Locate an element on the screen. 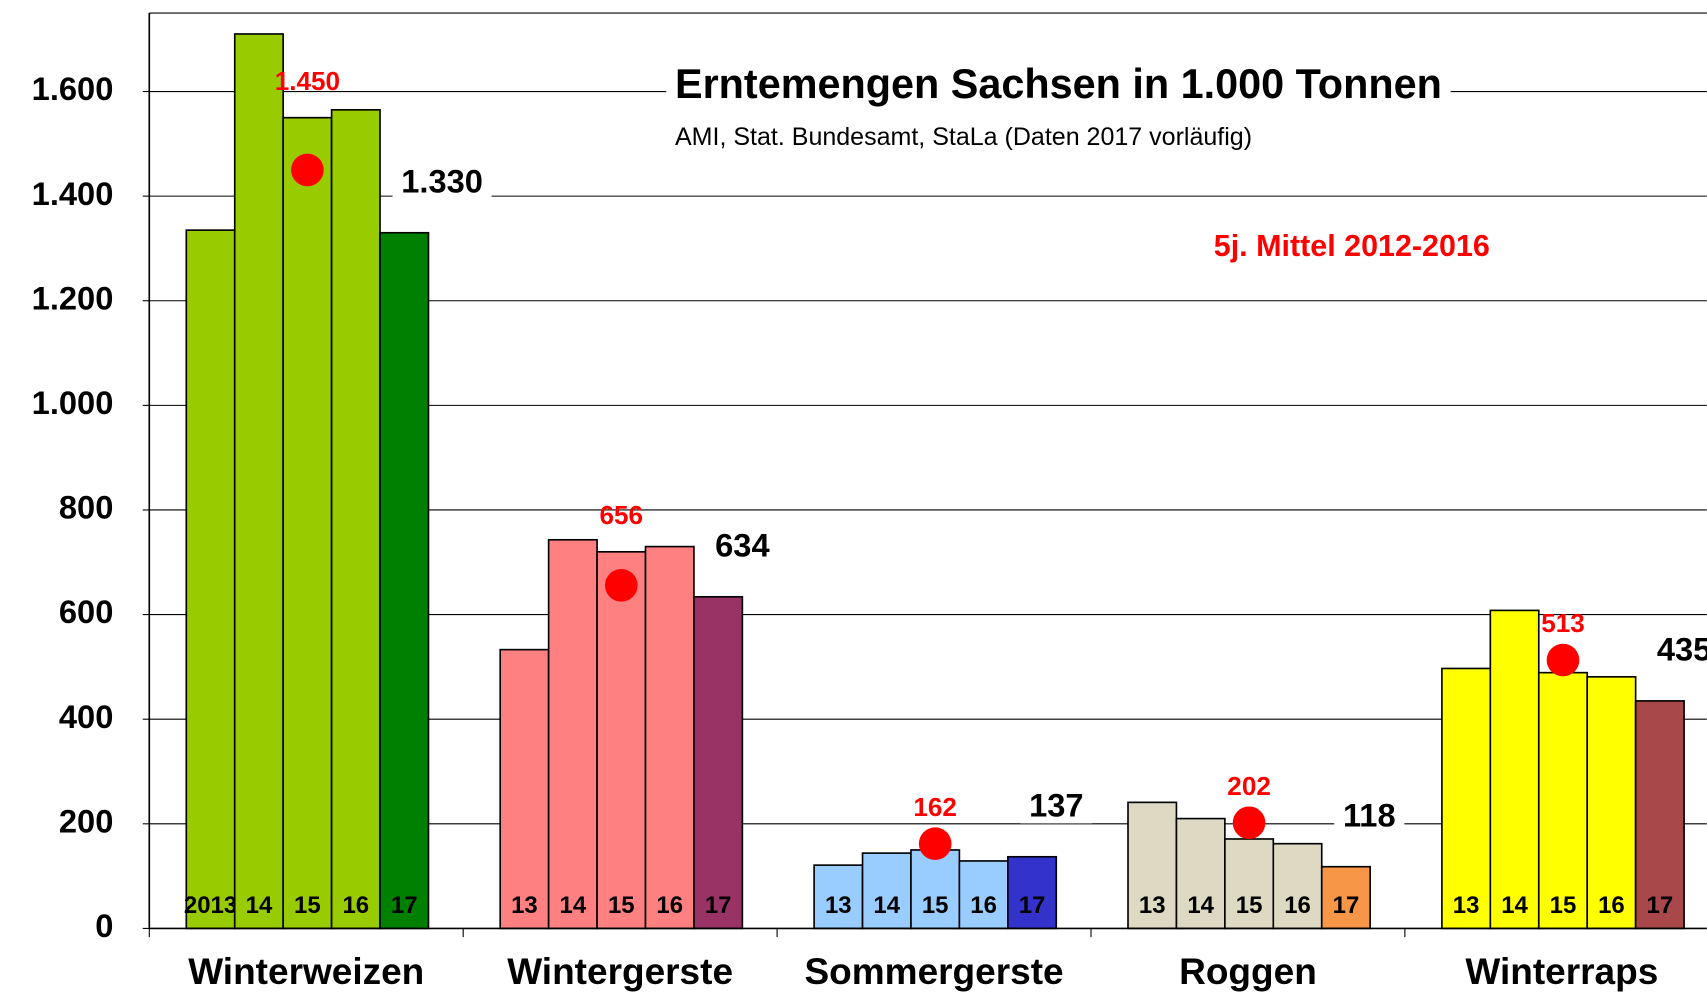 This screenshot has height=997, width=1707. y-tick-label: 1.600 is located at coordinates (73, 88).